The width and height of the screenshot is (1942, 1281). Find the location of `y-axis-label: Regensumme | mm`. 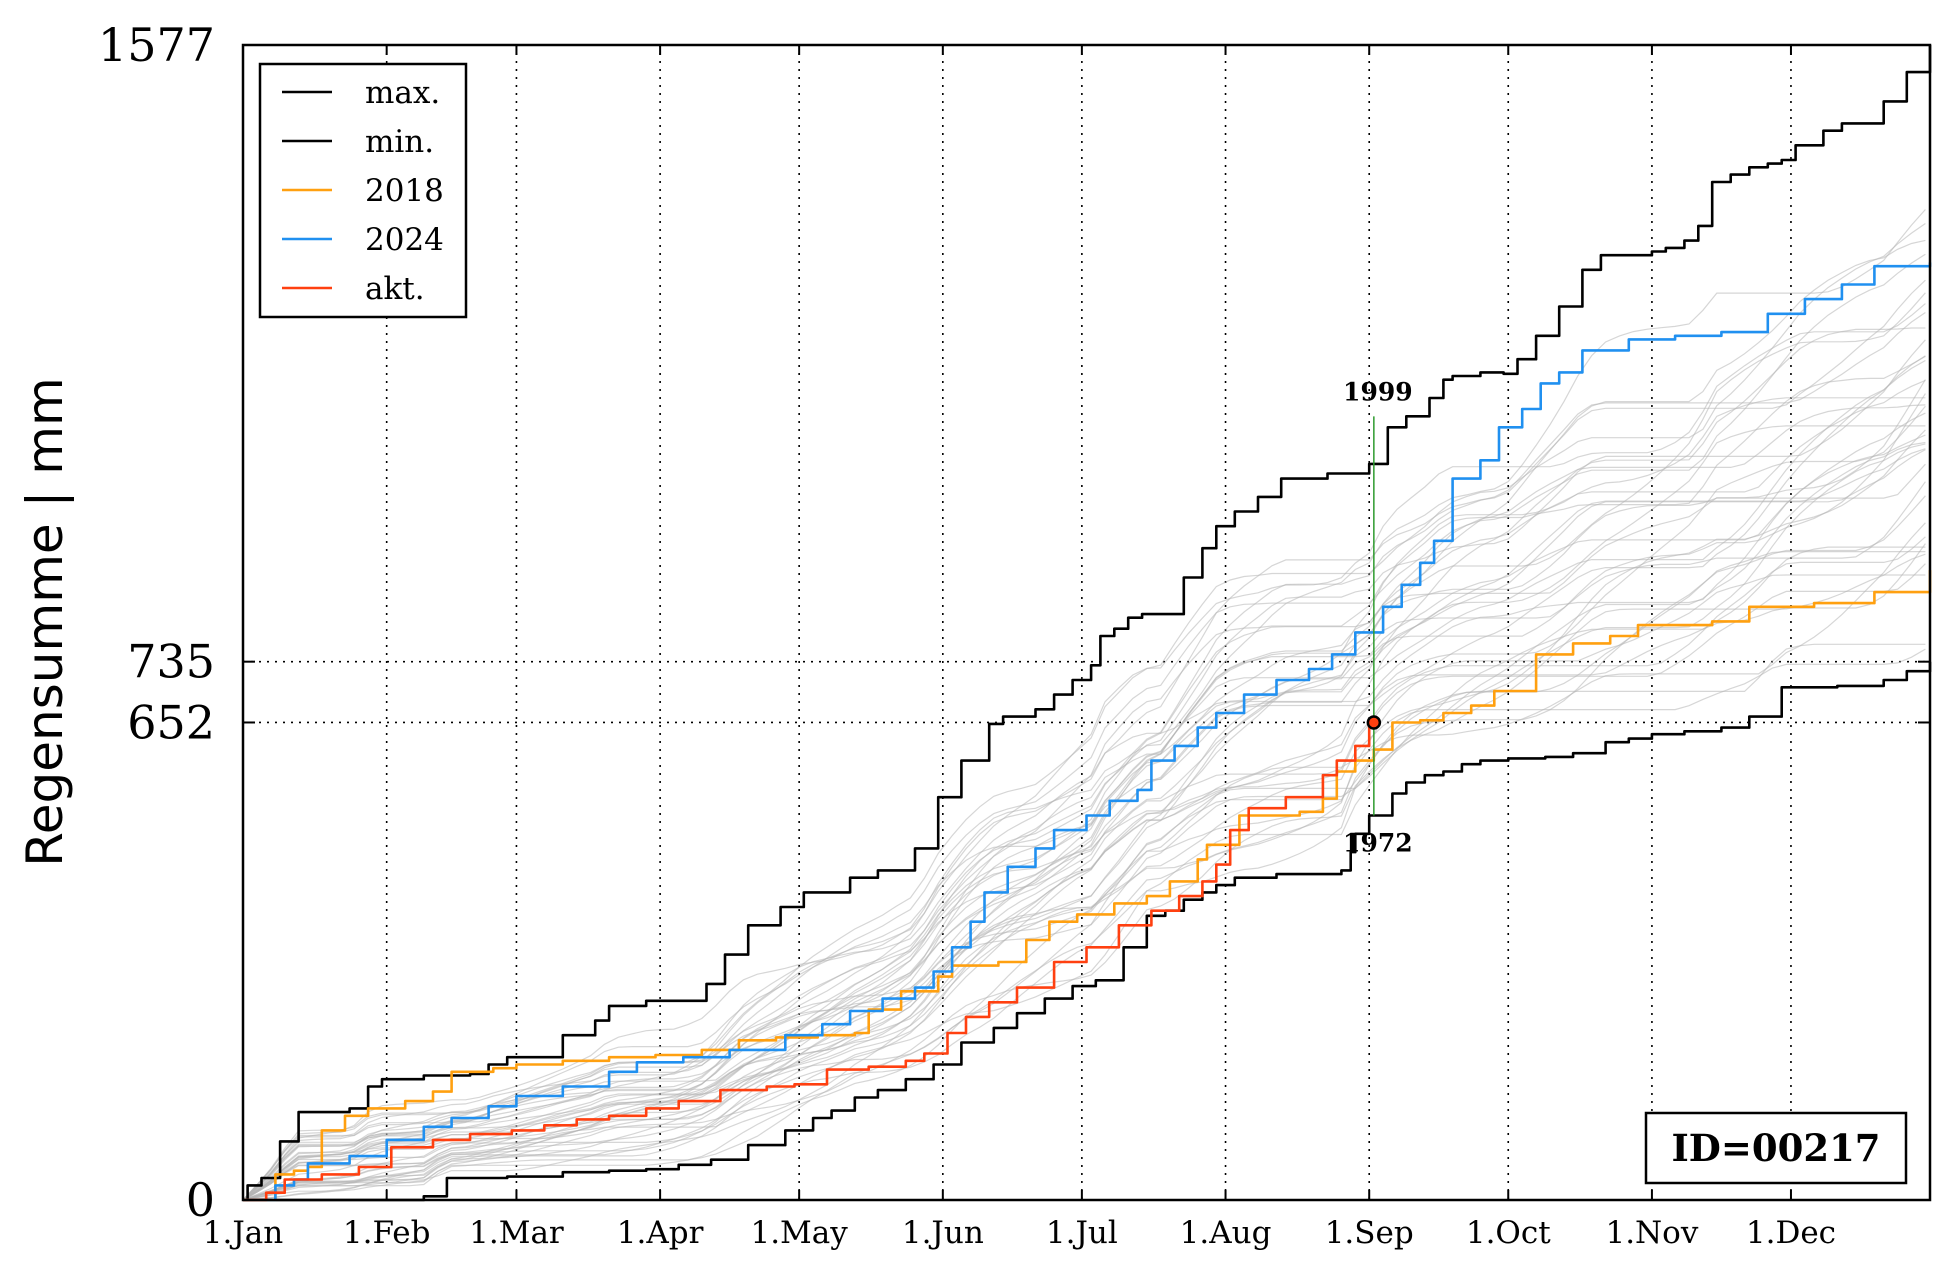

y-axis-label: Regensumme | mm is located at coordinates (45, 621).